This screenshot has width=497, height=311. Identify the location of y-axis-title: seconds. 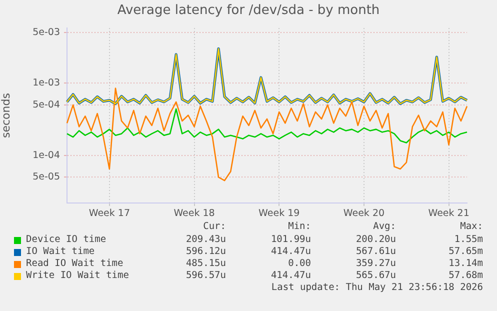
(6, 115).